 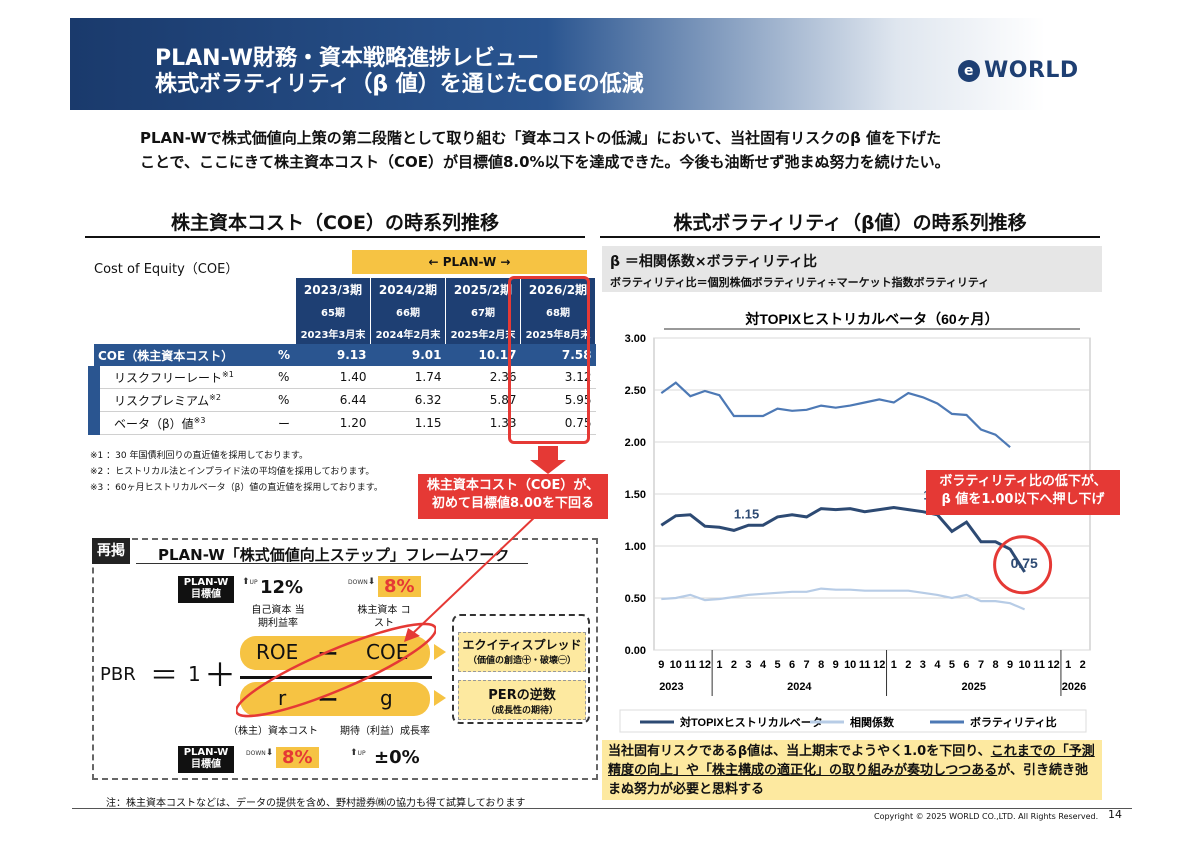 What do you see at coordinates (469, 262) in the screenshot?
I see `planw-banner: ← PLAN-W →` at bounding box center [469, 262].